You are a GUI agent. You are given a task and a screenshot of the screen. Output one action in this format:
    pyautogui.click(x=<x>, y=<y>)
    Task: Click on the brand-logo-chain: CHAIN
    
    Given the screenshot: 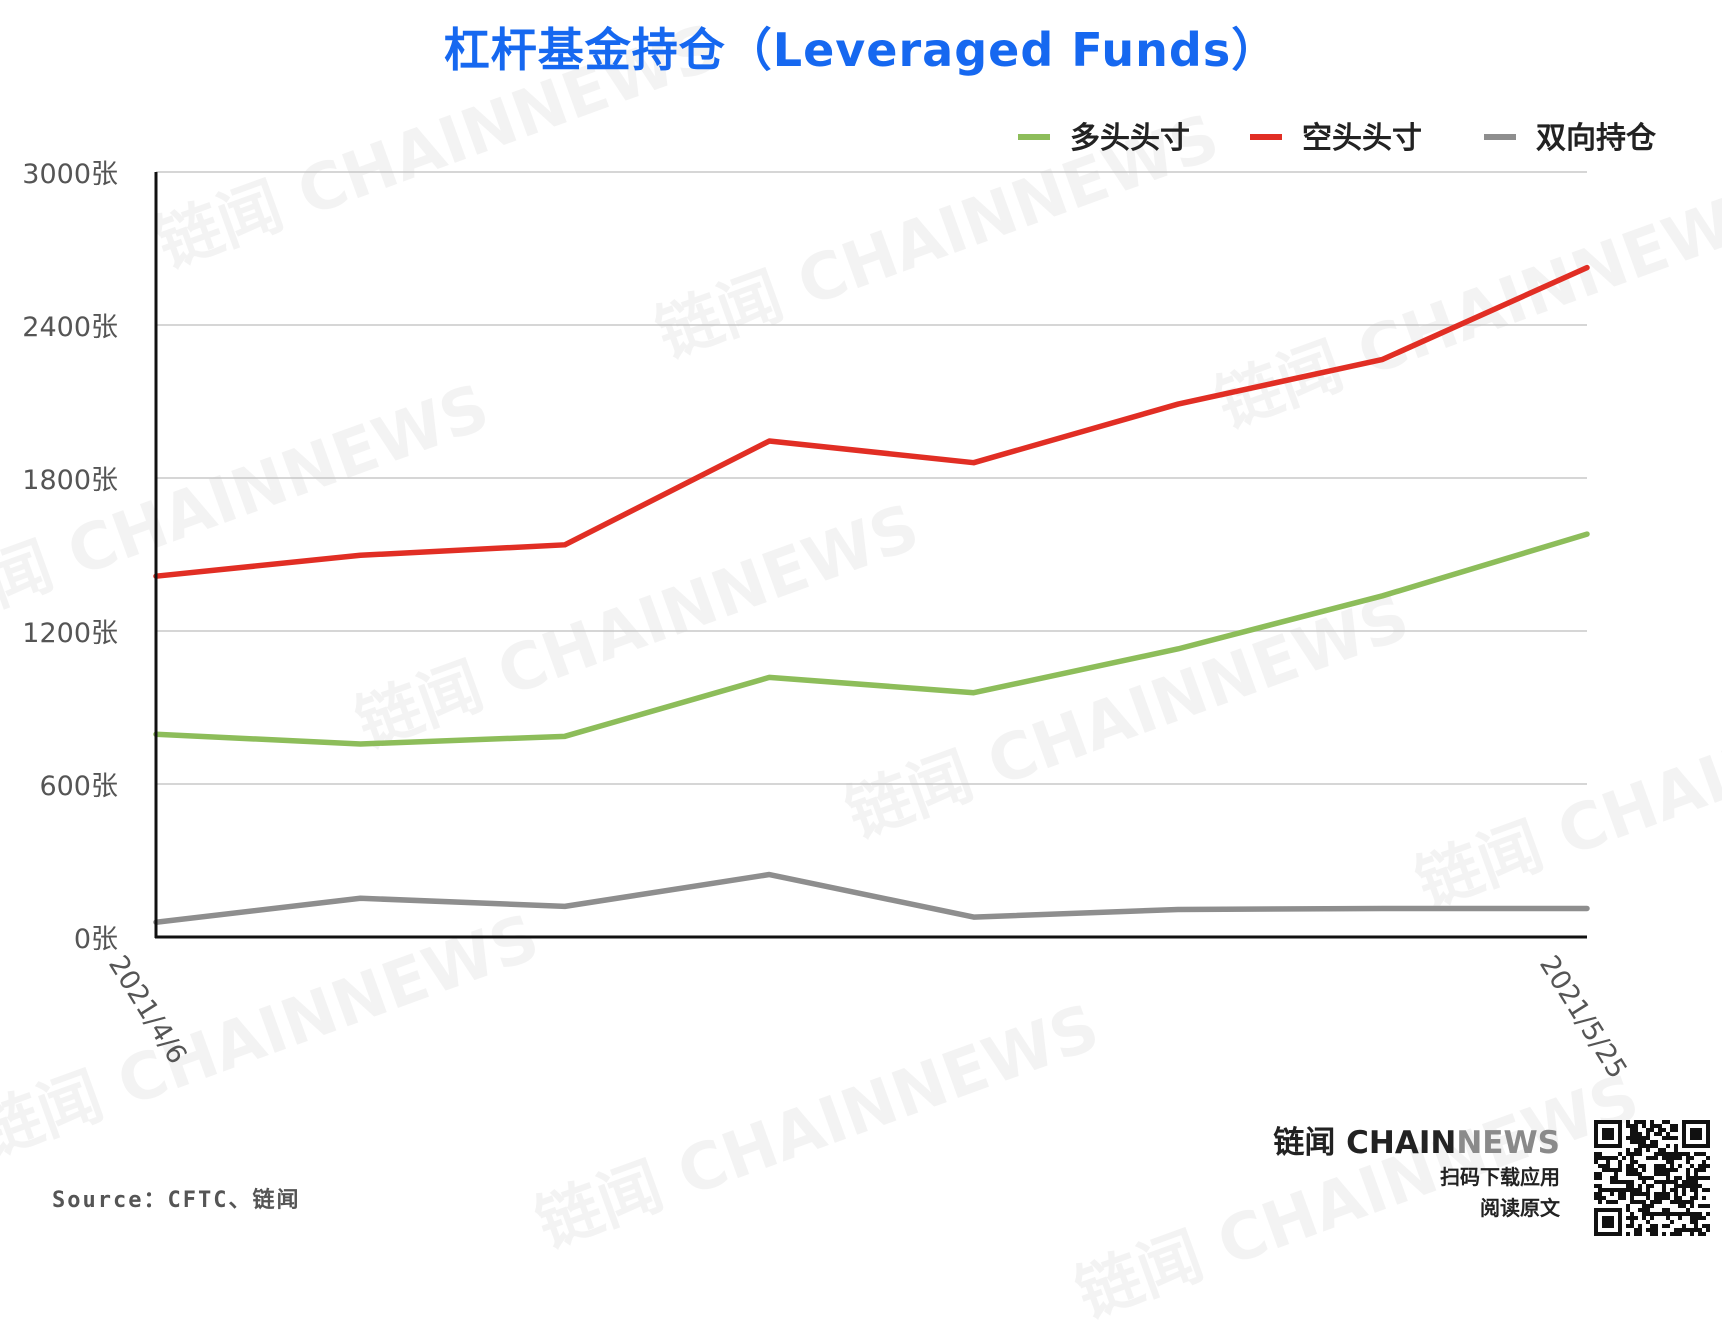 What is the action you would take?
    pyautogui.click(x=1401, y=1143)
    